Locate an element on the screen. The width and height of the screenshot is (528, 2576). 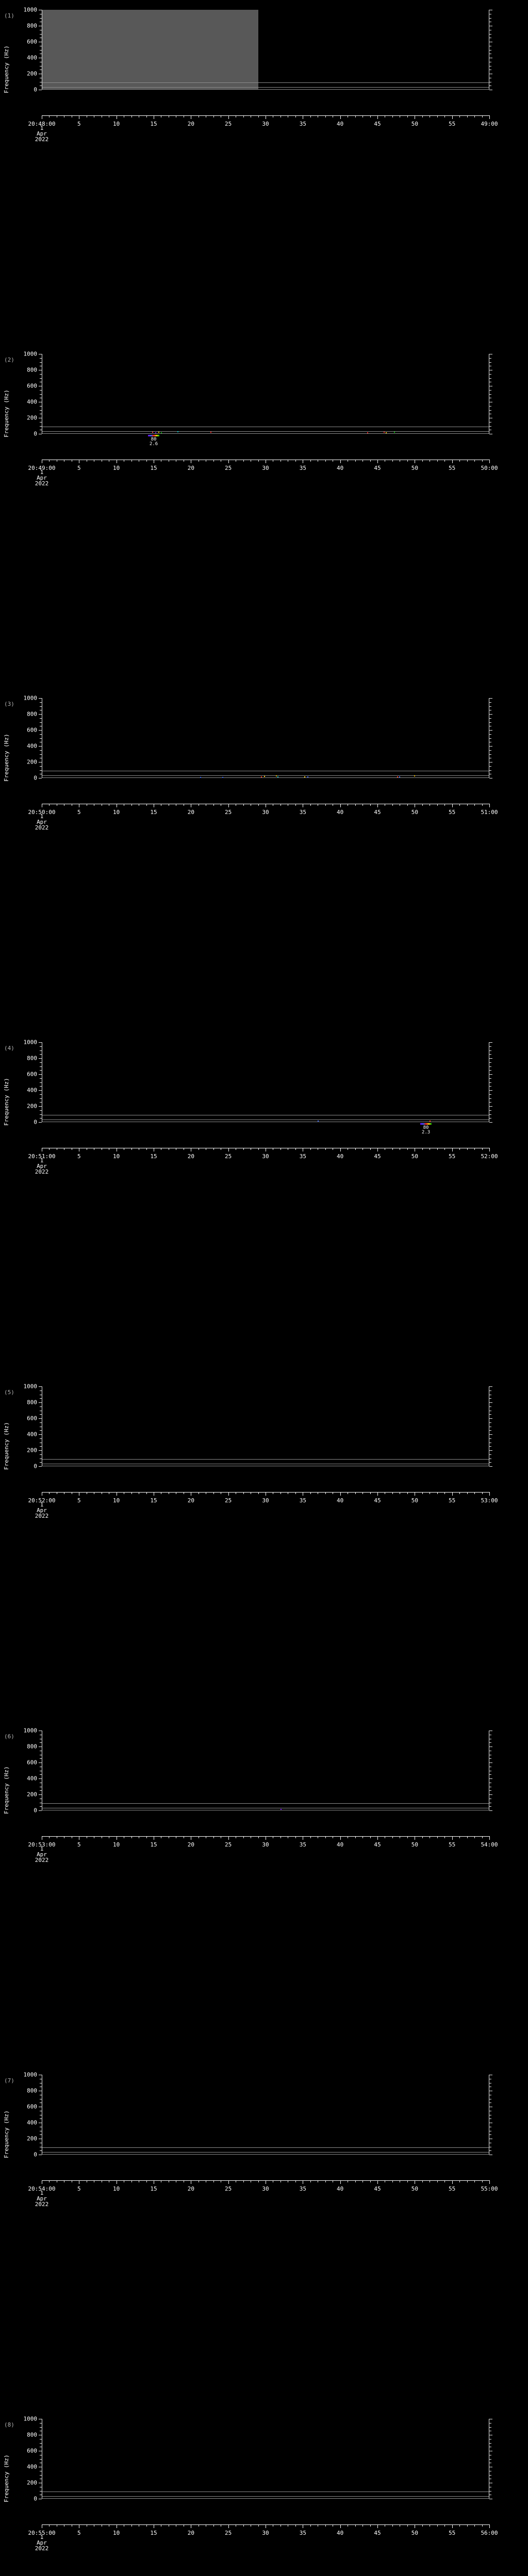
date-month: Apr is located at coordinates (42, 1166).